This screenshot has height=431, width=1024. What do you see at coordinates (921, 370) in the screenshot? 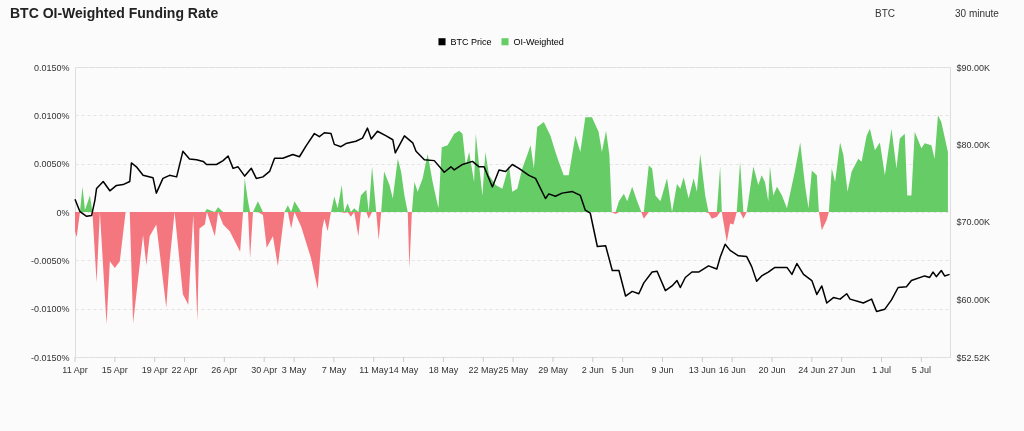
I see `x-tick-label: 5 Jul` at bounding box center [921, 370].